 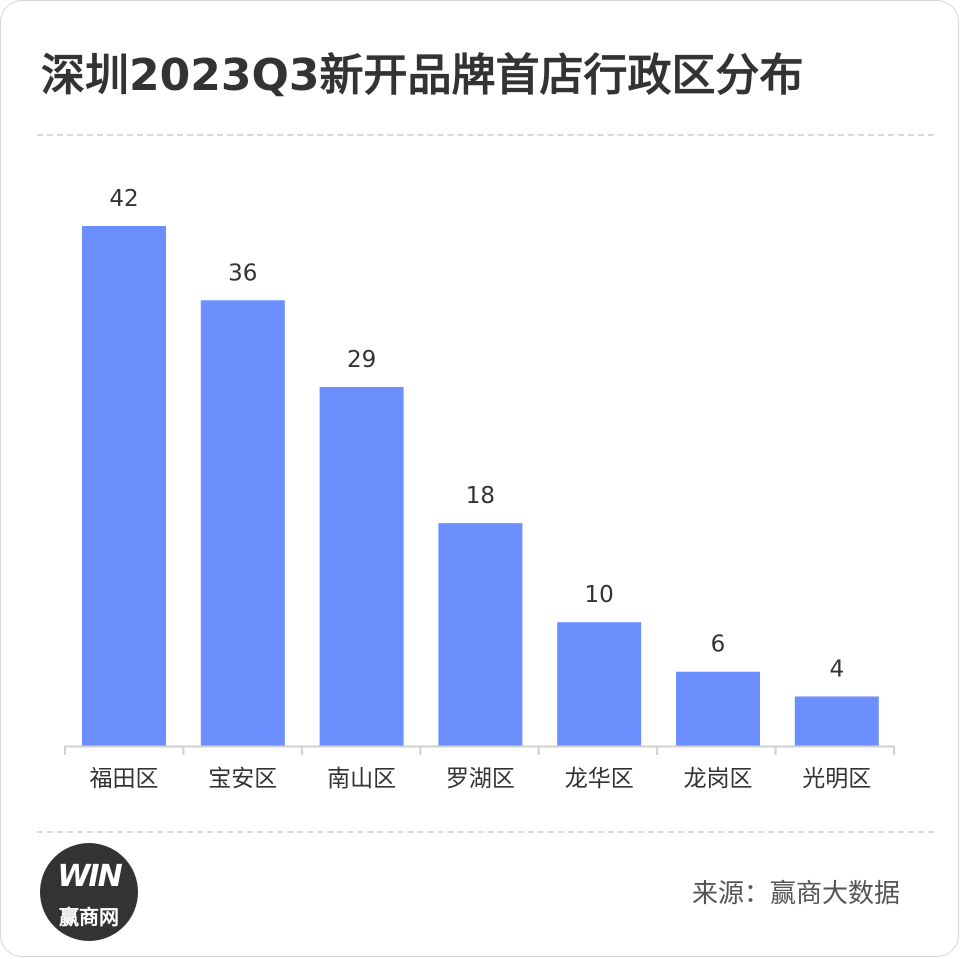 I want to click on bar-value-label: 6, so click(x=718, y=645).